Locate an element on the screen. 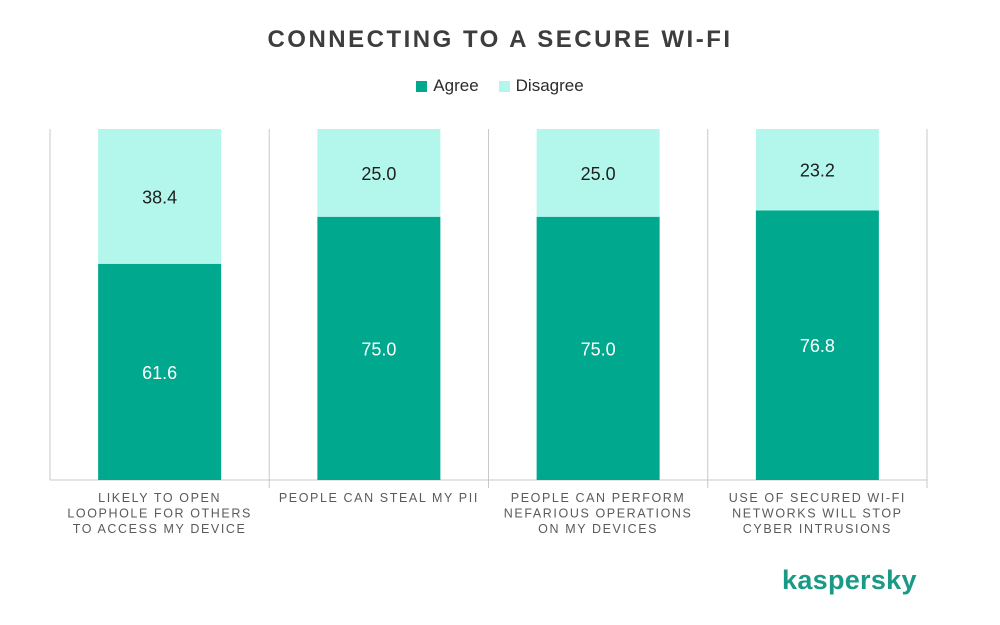  data-label-agree: 76.8 is located at coordinates (817, 346).